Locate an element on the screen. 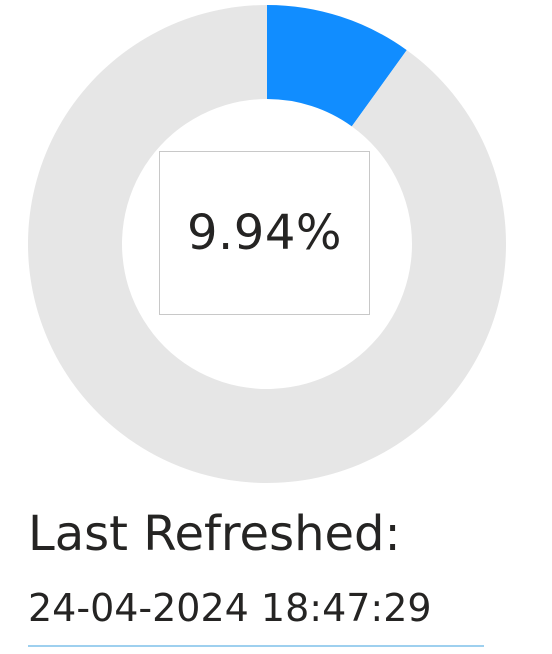  timestamp-underline is located at coordinates (256, 646).